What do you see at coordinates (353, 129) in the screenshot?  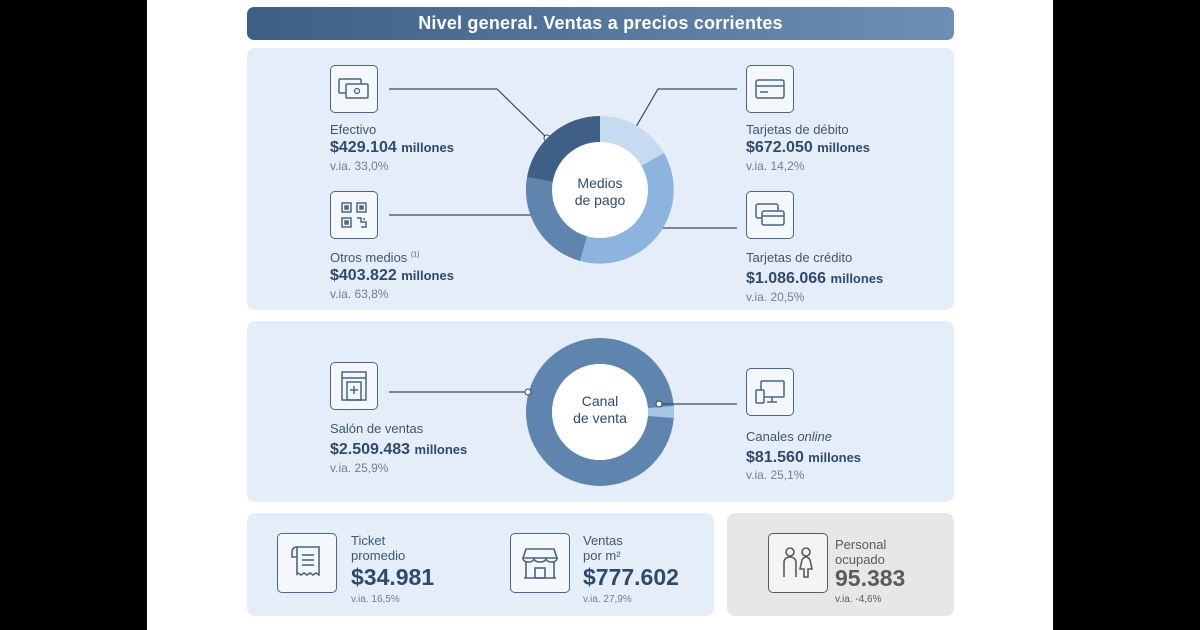 I see `efectivo-label: Efectivo` at bounding box center [353, 129].